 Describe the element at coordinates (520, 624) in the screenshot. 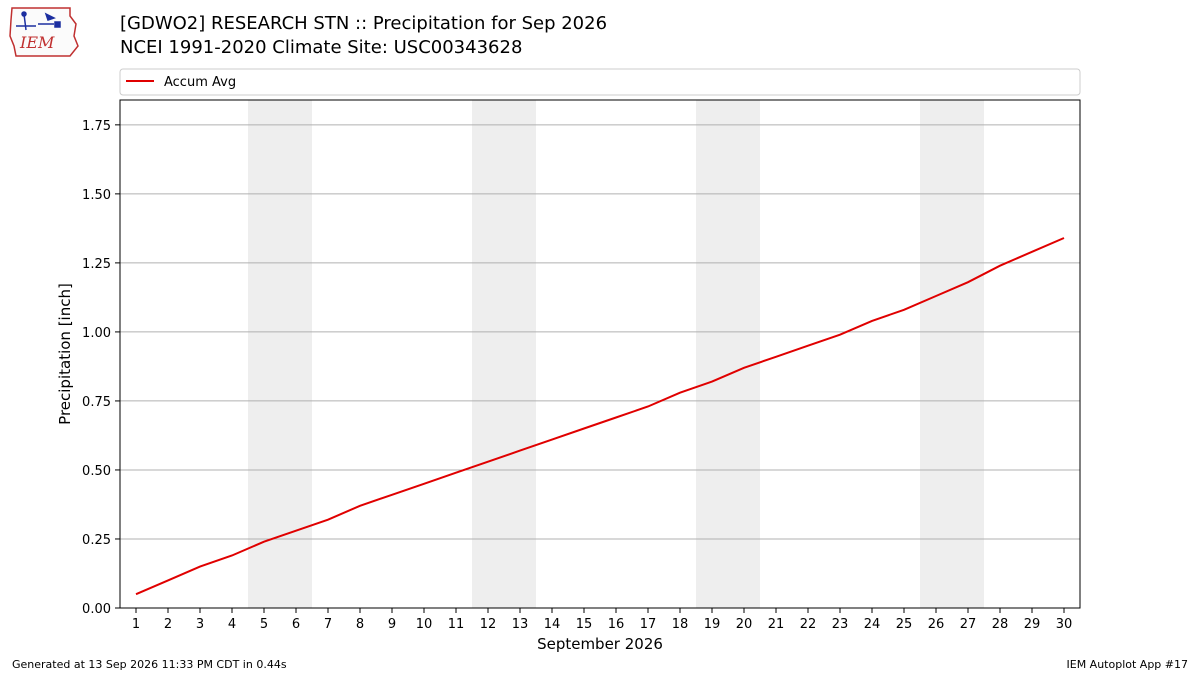

I see `x-tick-label: 13` at that location.